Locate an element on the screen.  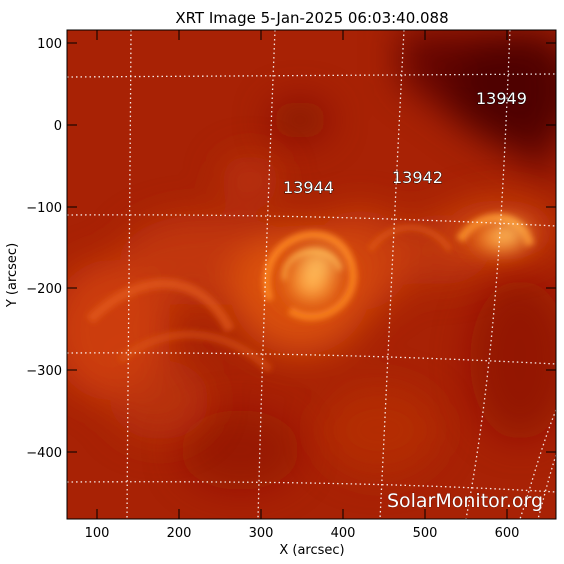
x-tick-label: 600 is located at coordinates (507, 533).